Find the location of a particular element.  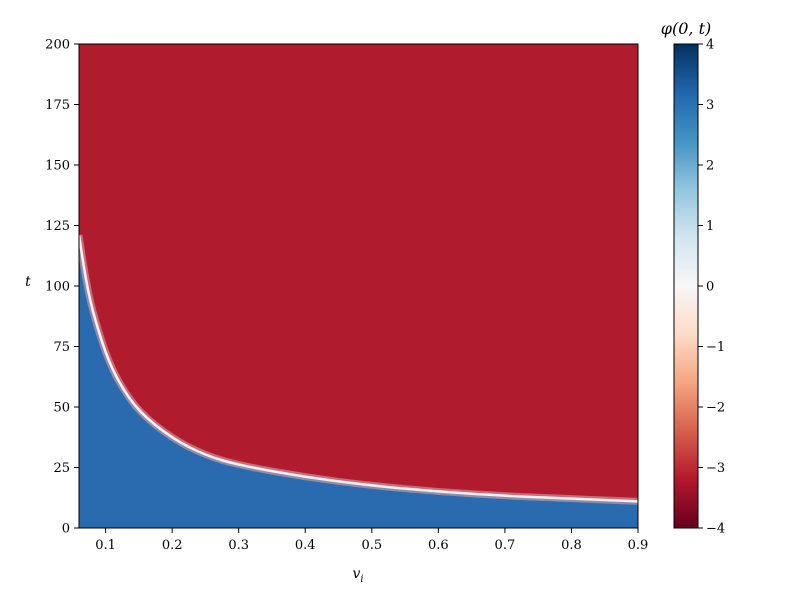

colorbar-title: φ(0, t) is located at coordinates (686, 28).